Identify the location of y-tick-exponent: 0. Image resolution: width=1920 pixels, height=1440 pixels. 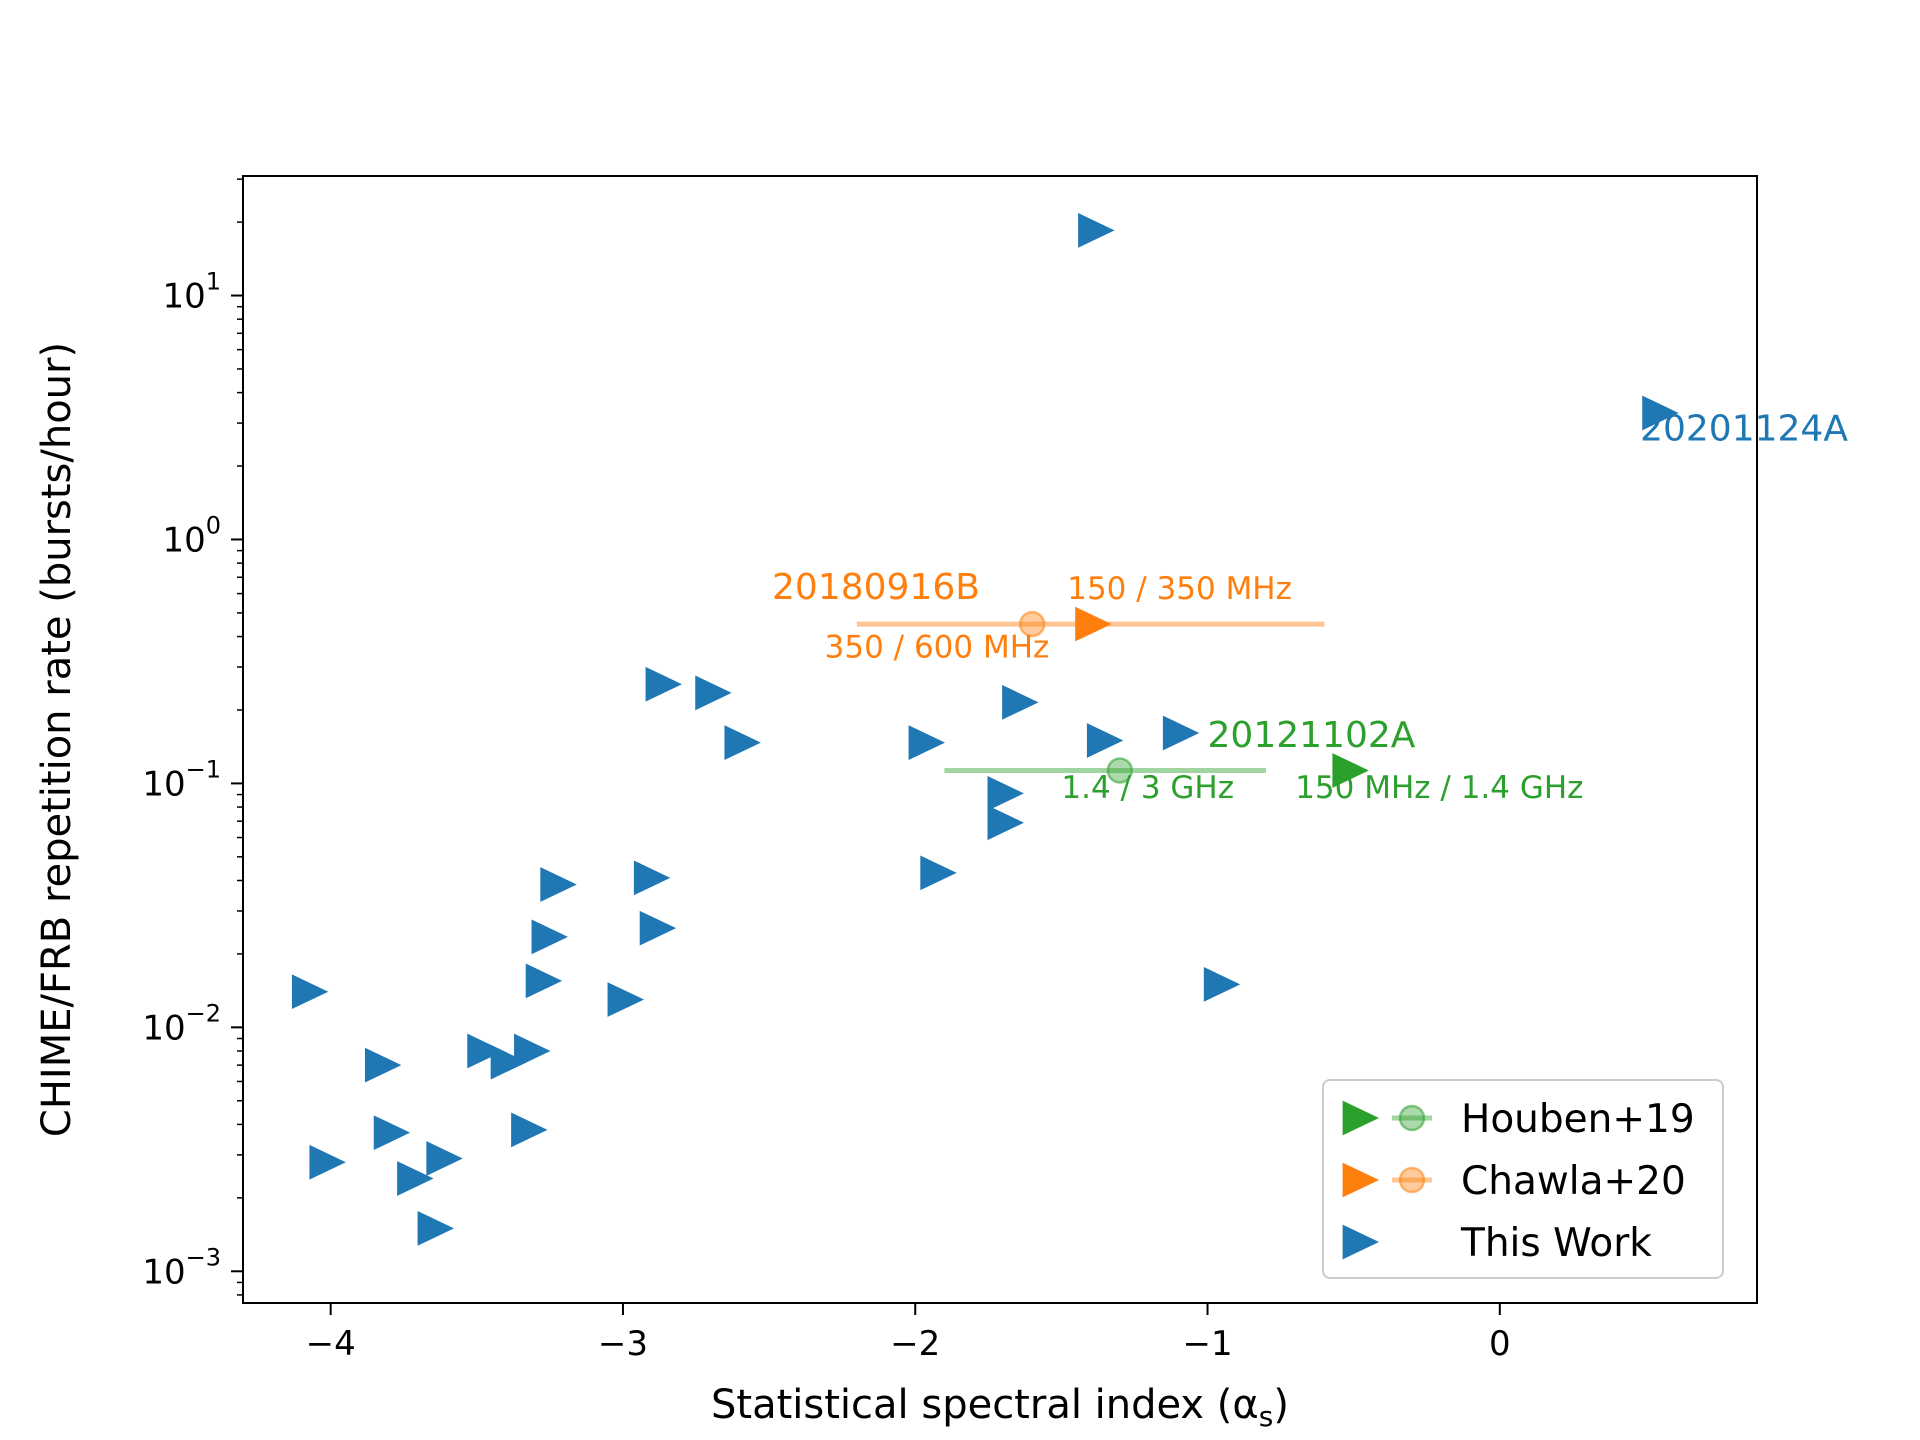
(213, 525).